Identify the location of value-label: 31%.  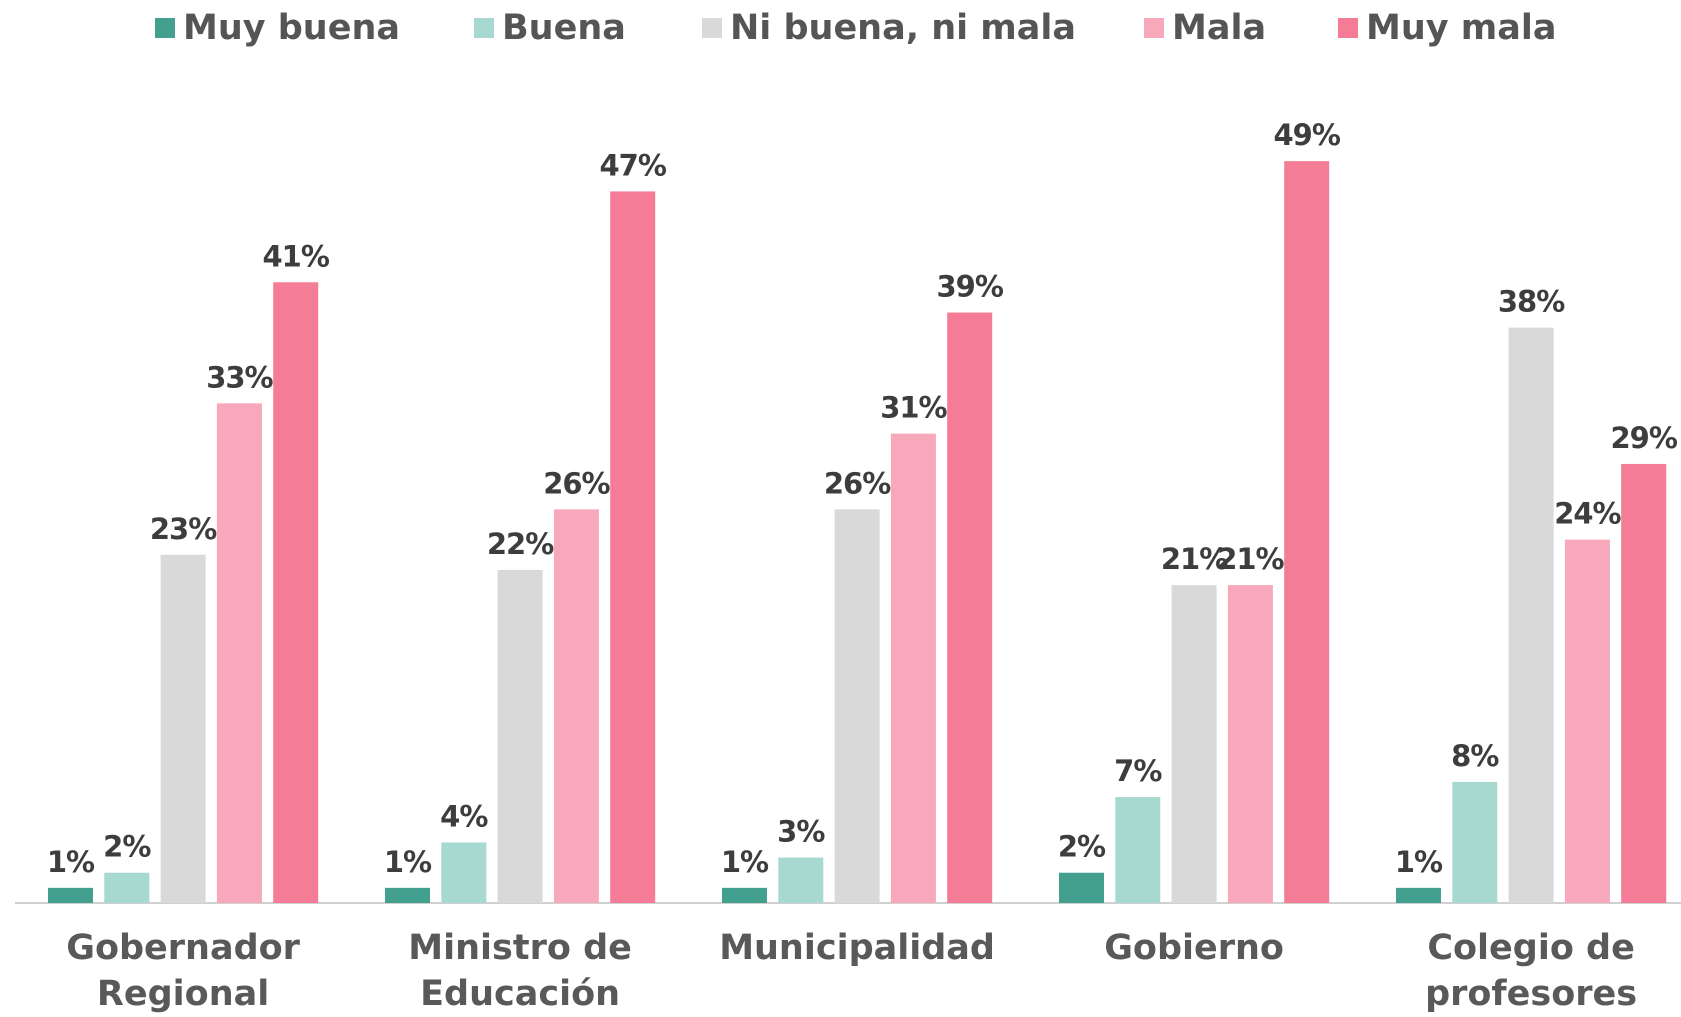
(913, 408).